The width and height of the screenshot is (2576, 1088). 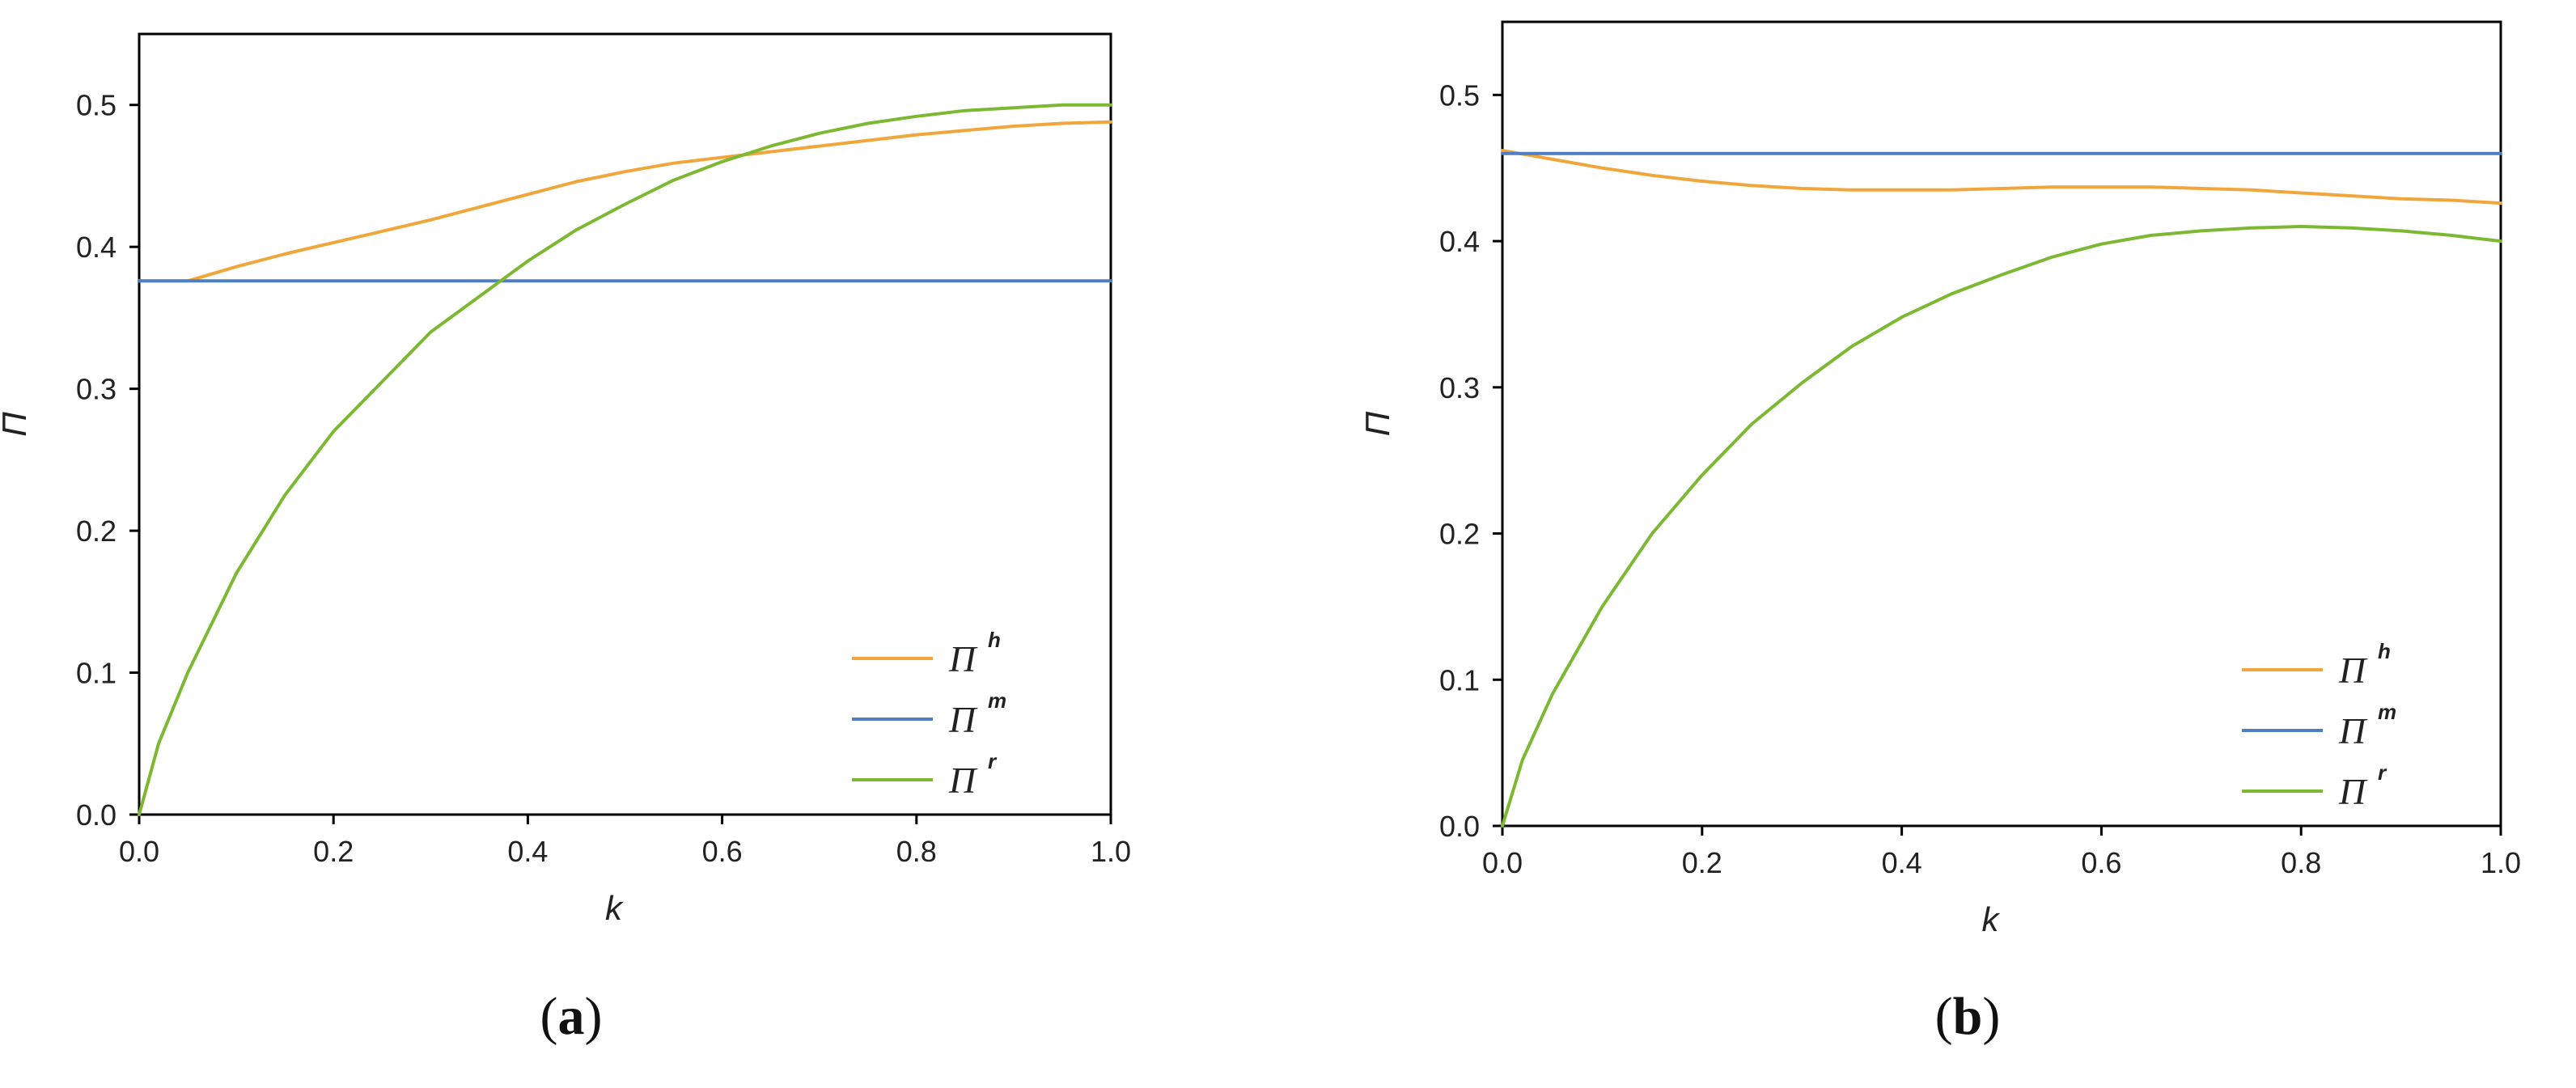 I want to click on panel-label: (a), so click(x=571, y=1017).